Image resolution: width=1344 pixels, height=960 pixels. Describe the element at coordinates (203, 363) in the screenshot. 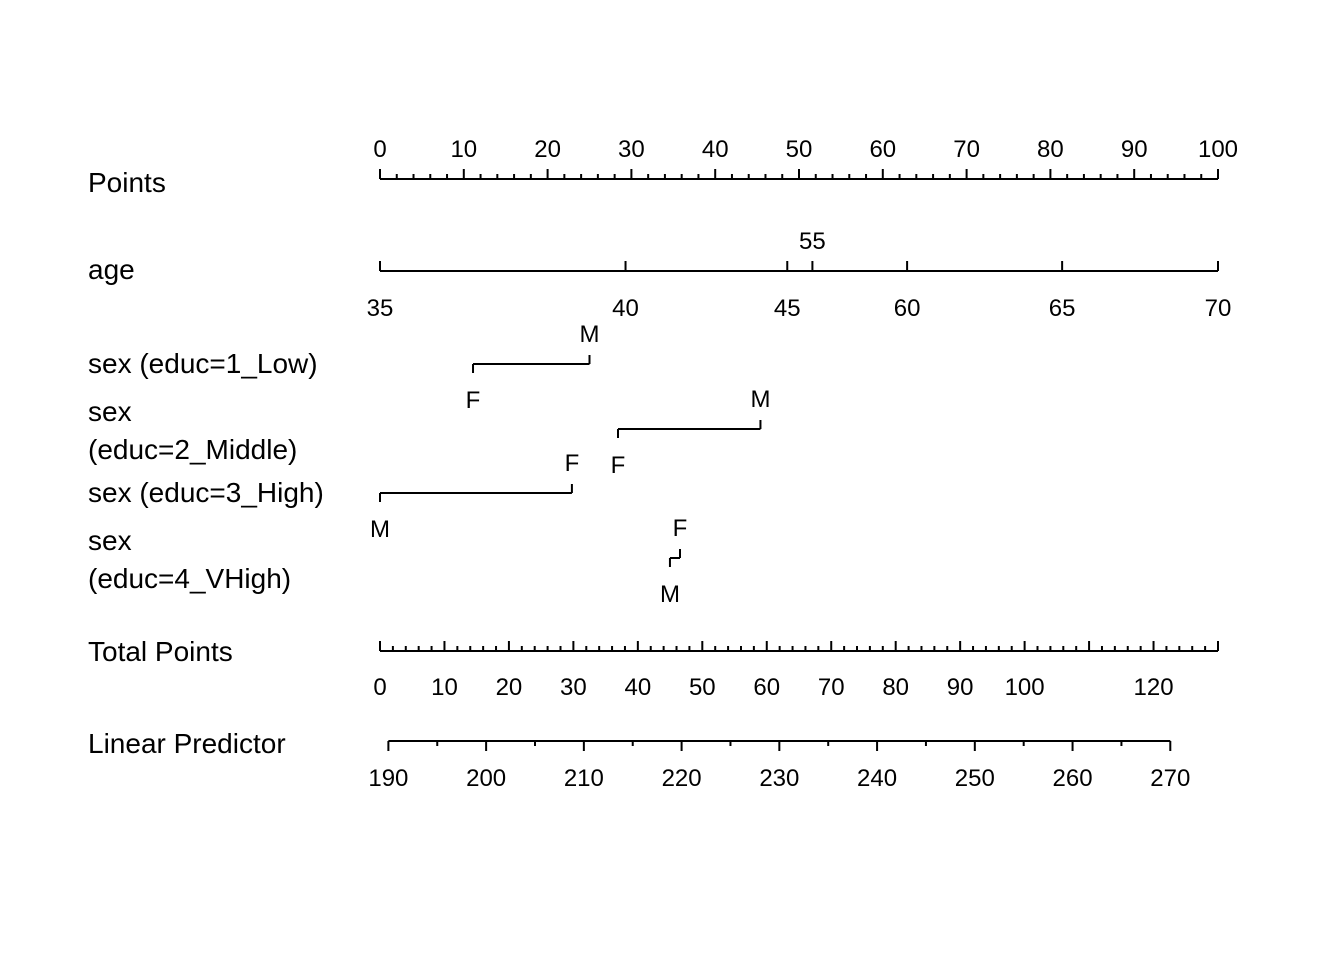

I see `row-label-sex-educ-low: sex (educ=1_Low)` at that location.